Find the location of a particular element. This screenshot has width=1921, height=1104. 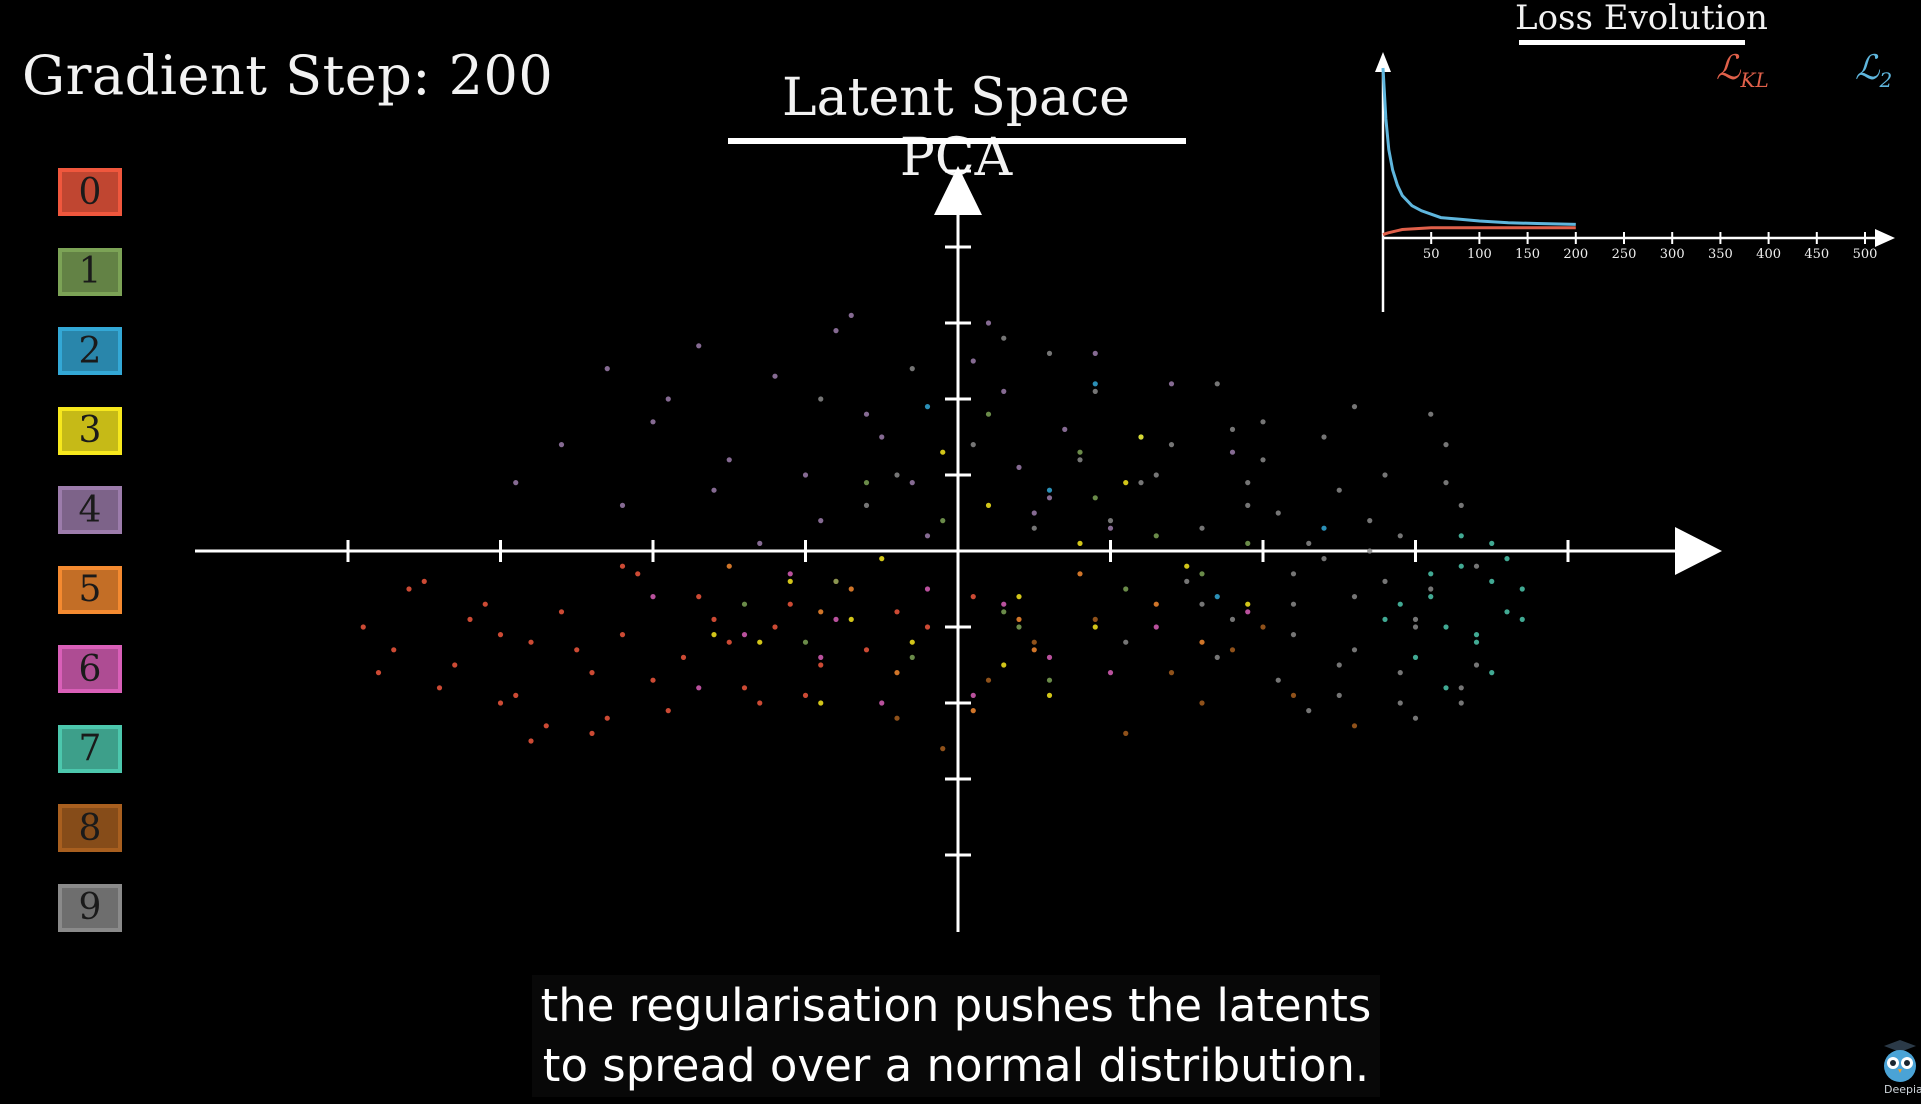

x-axis-arrow is located at coordinates (1698, 551).